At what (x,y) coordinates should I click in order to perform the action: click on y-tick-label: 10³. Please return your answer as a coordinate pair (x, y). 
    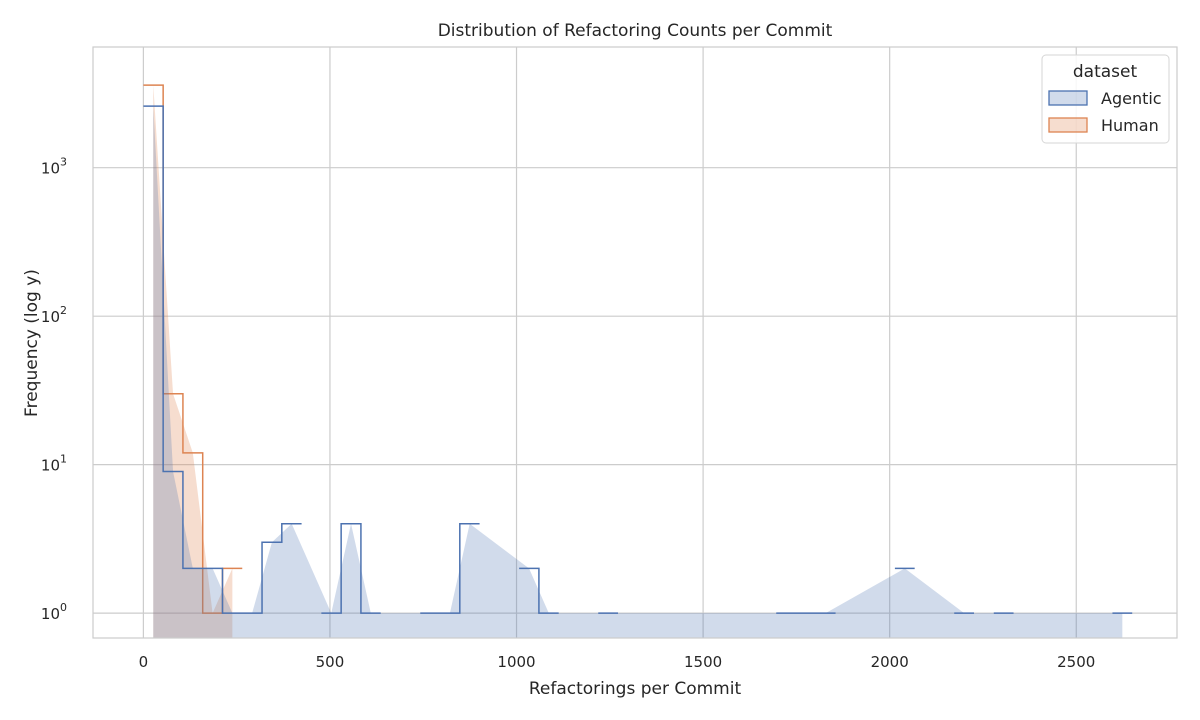
    Looking at the image, I should click on (54, 167).